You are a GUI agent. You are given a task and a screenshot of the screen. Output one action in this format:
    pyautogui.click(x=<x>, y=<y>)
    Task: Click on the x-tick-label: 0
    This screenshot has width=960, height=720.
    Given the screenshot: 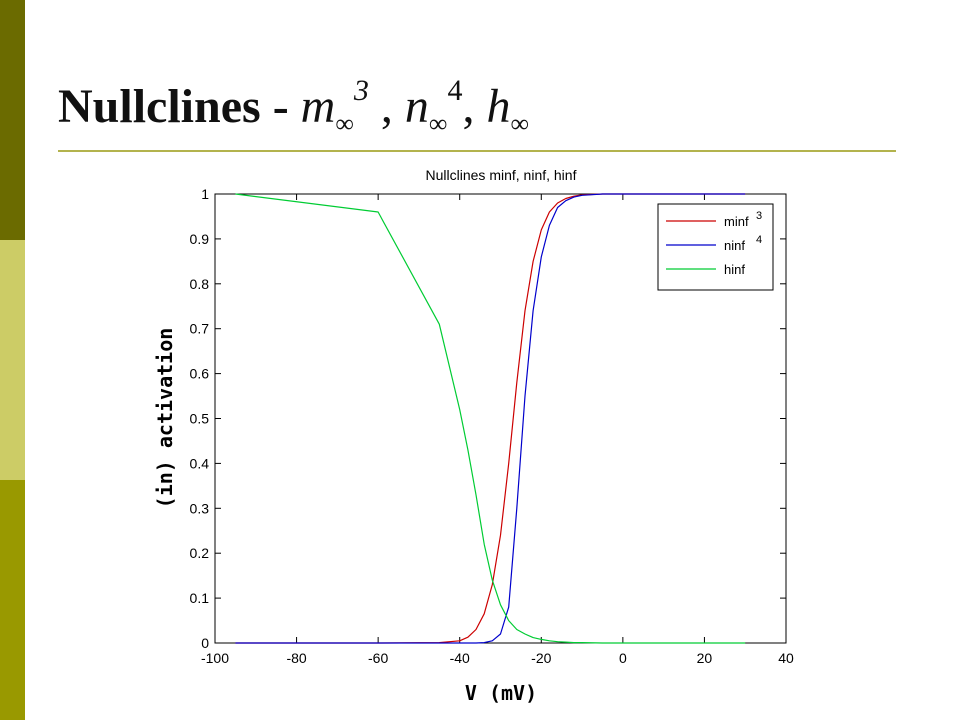 What is the action you would take?
    pyautogui.click(x=623, y=658)
    